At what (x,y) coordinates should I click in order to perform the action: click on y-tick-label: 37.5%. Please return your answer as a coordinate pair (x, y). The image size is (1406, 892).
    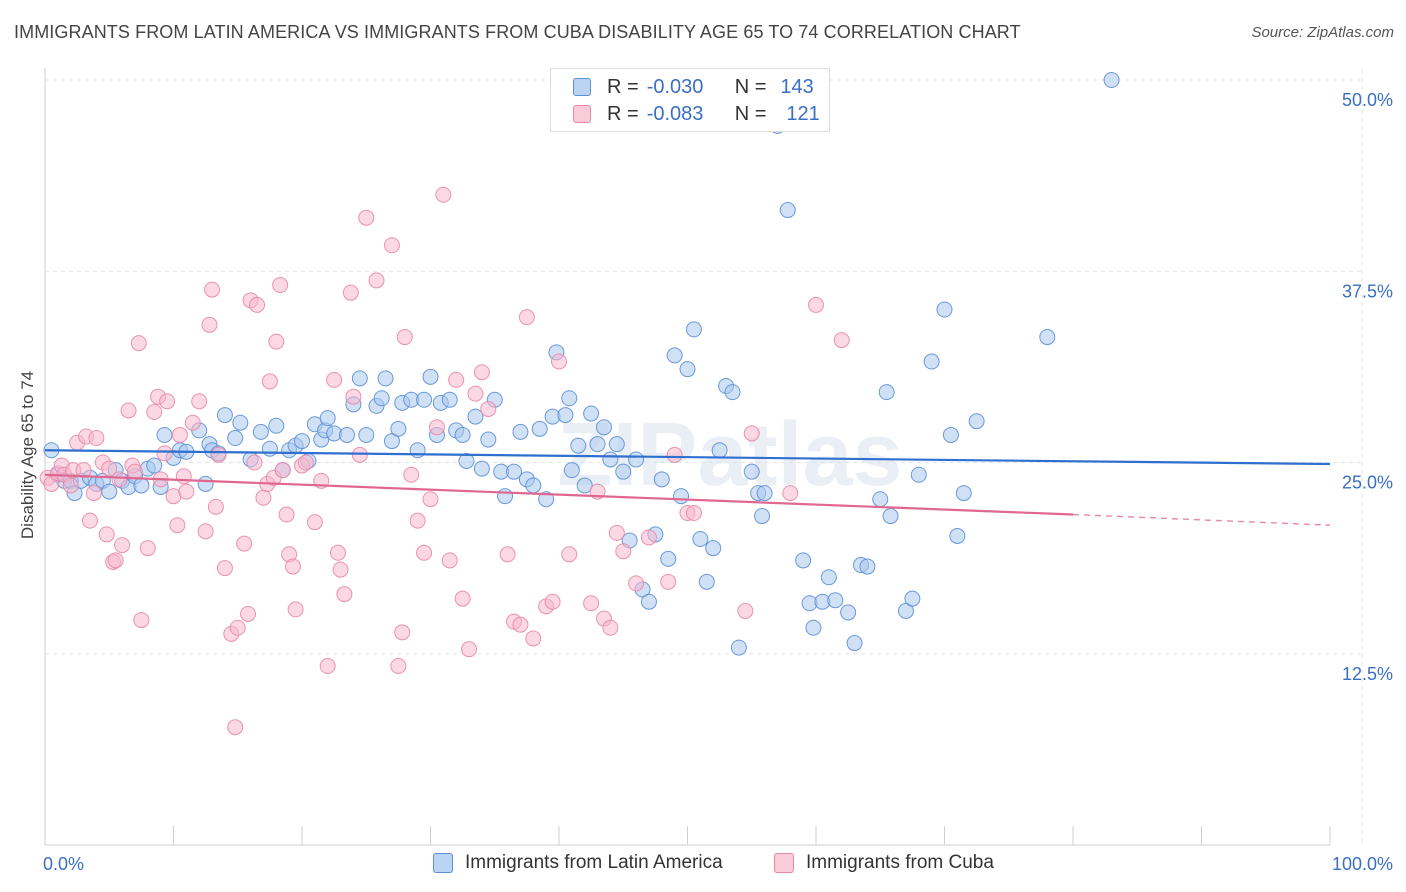
    Looking at the image, I should click on (1367, 291).